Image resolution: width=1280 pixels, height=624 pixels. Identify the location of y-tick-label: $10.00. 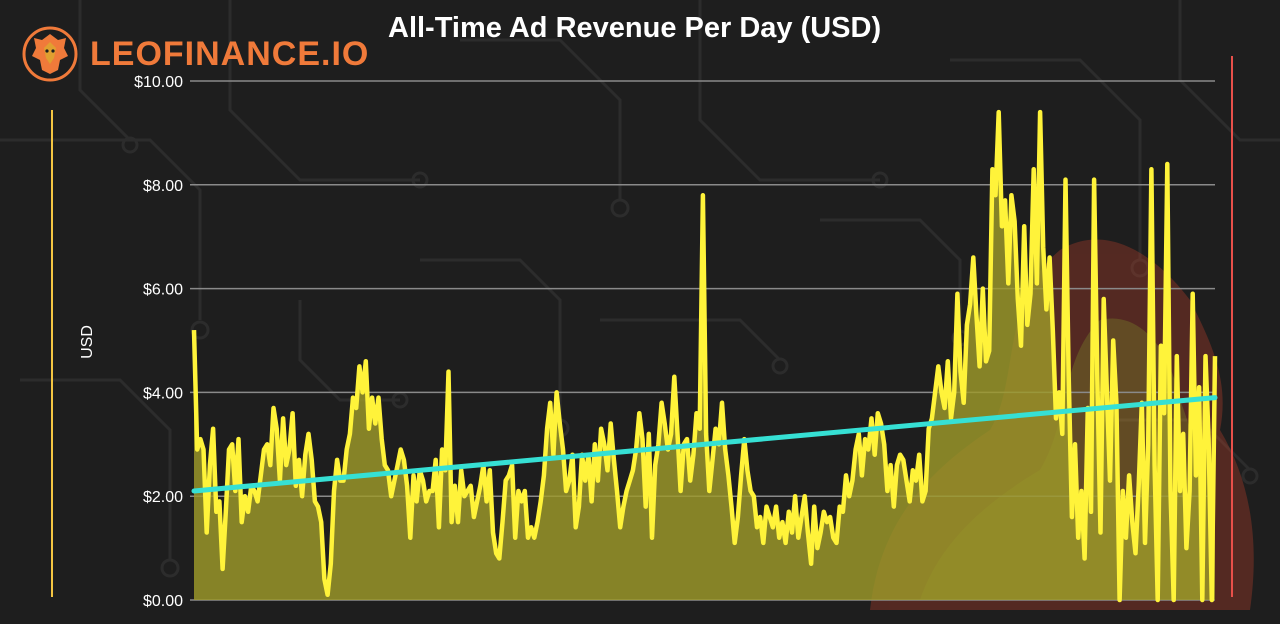
(158, 82).